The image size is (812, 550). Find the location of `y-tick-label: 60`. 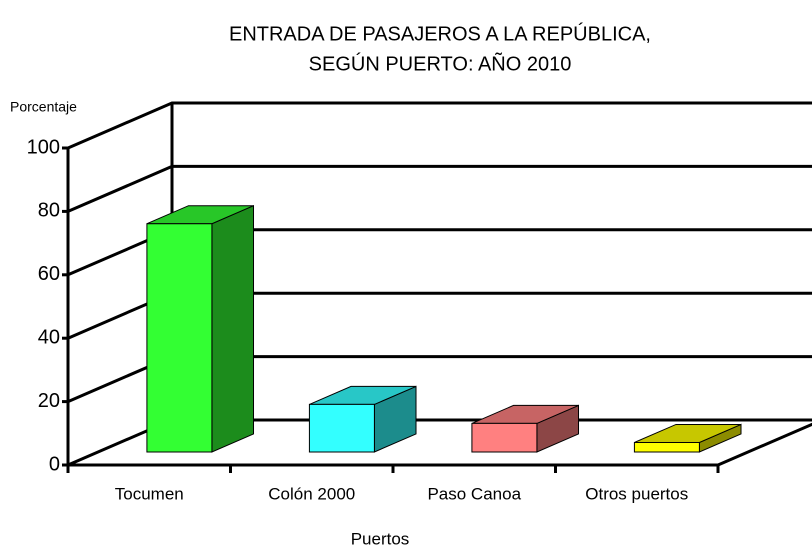

y-tick-label: 60 is located at coordinates (49, 274).